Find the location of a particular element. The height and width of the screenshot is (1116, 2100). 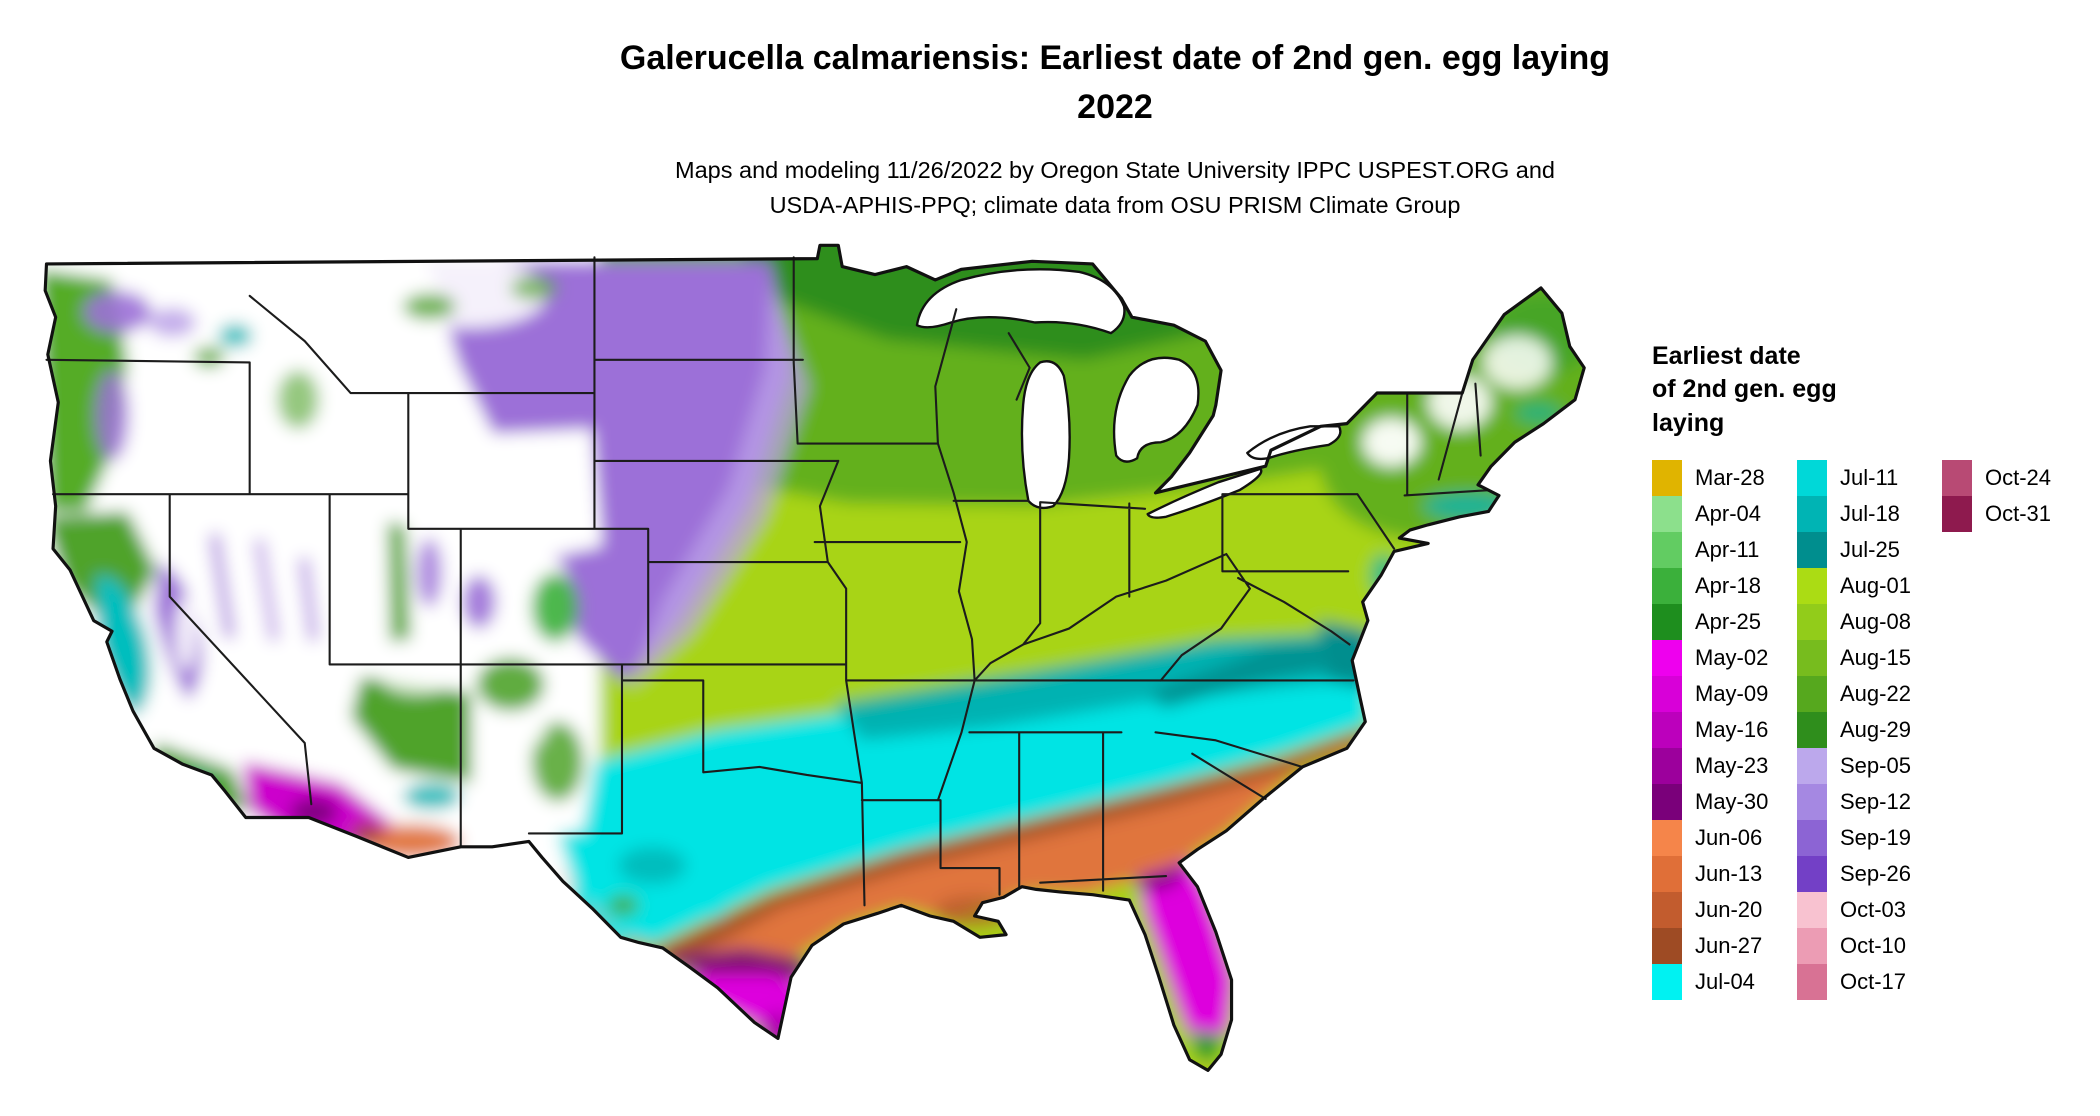

legend-entry: Aug-22 is located at coordinates (1854, 694).